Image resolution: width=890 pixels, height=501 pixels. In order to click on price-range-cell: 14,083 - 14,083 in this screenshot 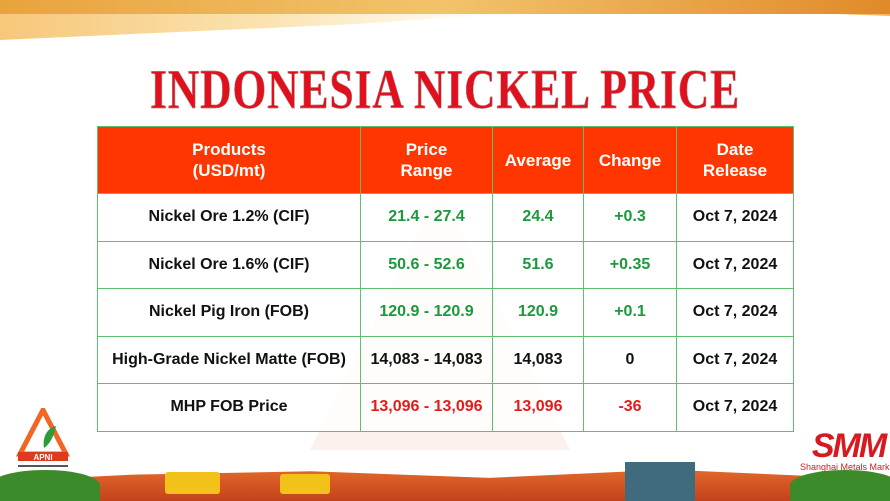, I will do `click(426, 359)`.